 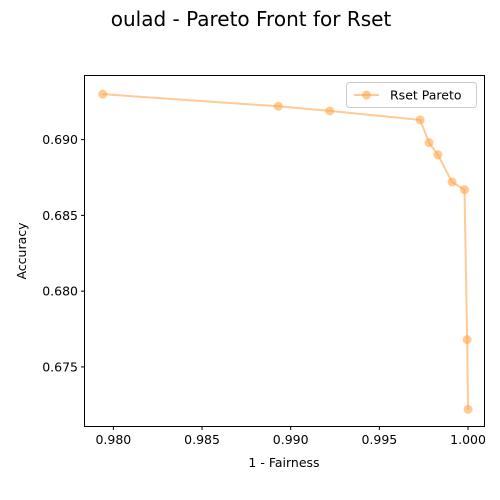 I want to click on y-tick-label: 0.685, so click(x=60, y=215).